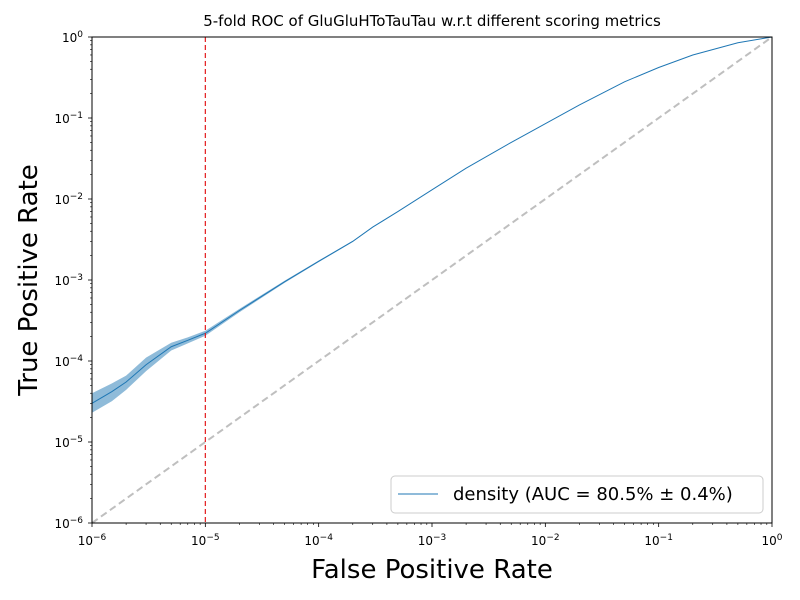 The height and width of the screenshot is (600, 800). What do you see at coordinates (545, 540) in the screenshot?
I see `x-tick-label-4: 10⁻²` at bounding box center [545, 540].